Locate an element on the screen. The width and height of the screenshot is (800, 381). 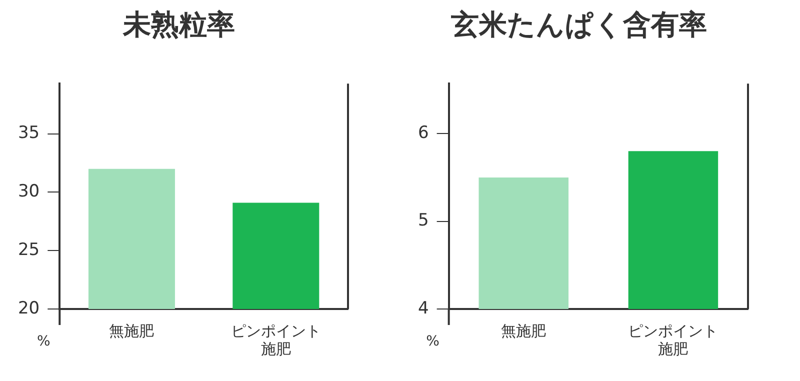
y-tick-label: 30 is located at coordinates (29, 192).